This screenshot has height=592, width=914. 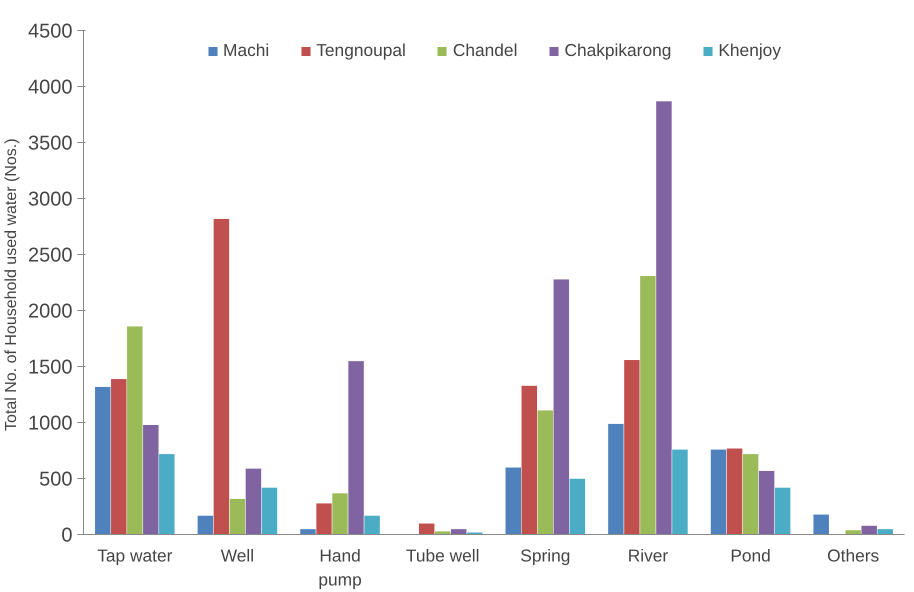 I want to click on legend-label: Chandel, so click(x=485, y=50).